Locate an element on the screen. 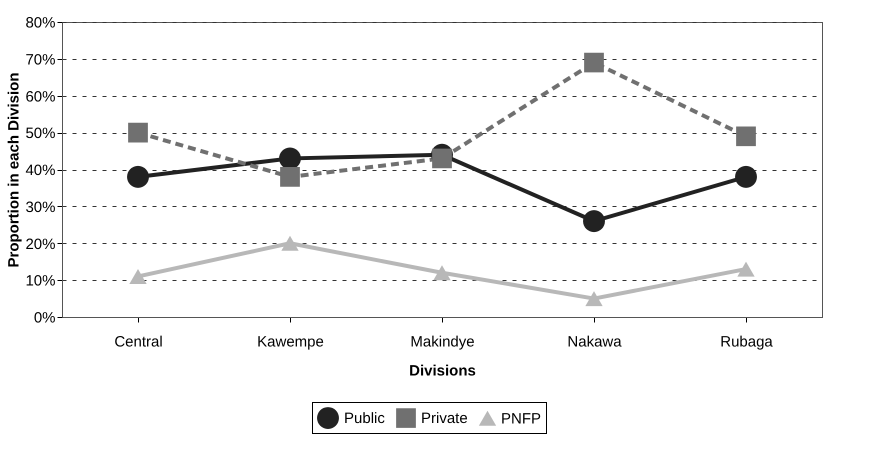  y-tick-label: 10% is located at coordinates (40, 281).